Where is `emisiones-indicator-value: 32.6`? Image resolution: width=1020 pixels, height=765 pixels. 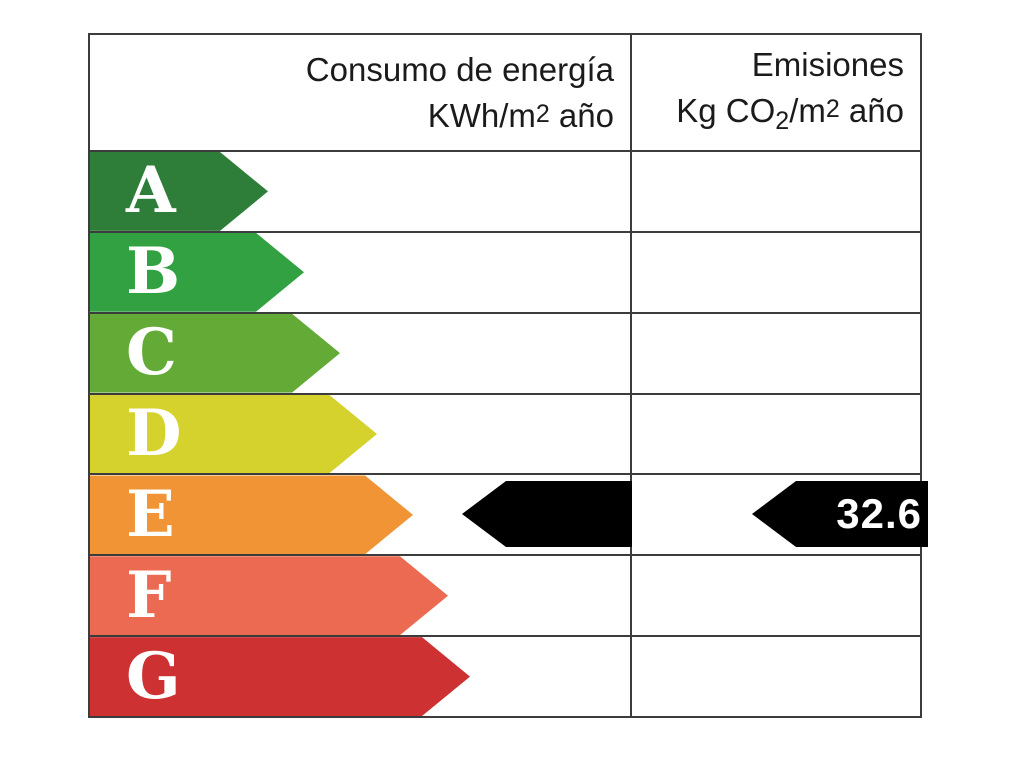 emisiones-indicator-value: 32.6 is located at coordinates (879, 513).